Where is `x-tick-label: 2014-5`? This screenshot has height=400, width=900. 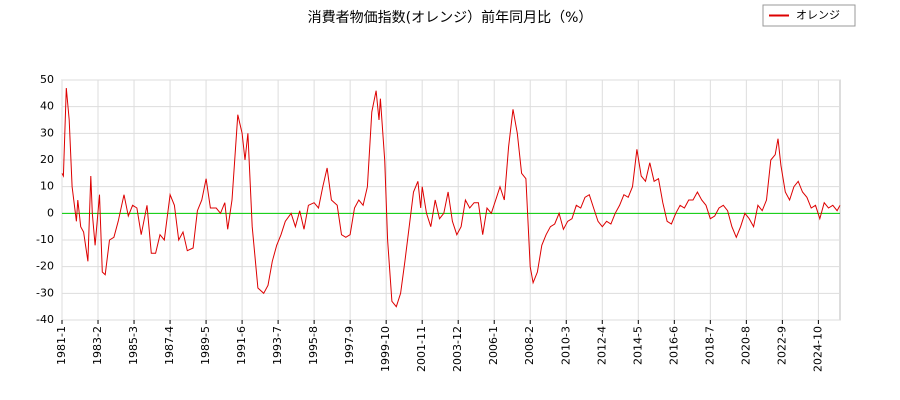
x-tick-label: 2014-5 is located at coordinates (637, 345).